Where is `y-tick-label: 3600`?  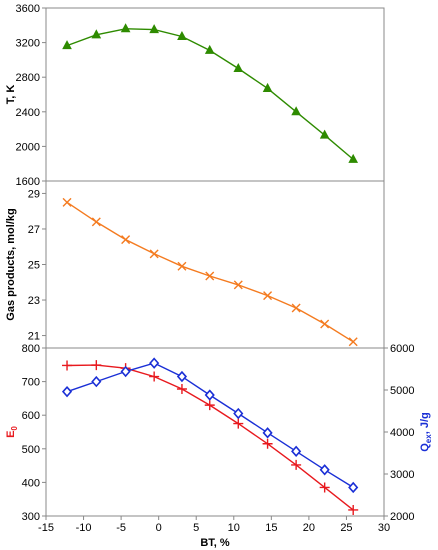
y-tick-label: 3600 is located at coordinates (28, 9).